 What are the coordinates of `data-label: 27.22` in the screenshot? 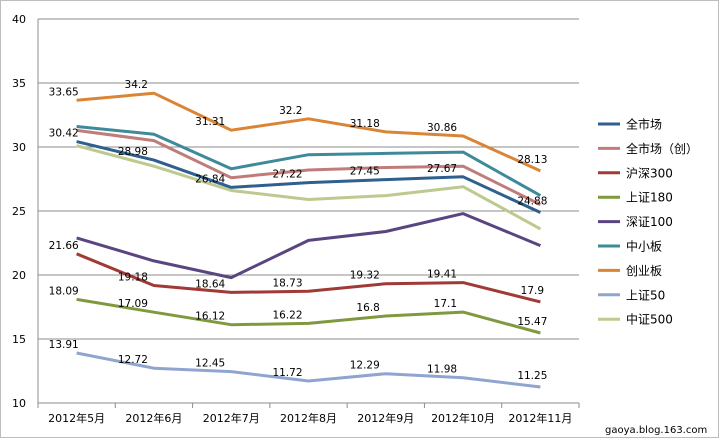 It's located at (287, 175).